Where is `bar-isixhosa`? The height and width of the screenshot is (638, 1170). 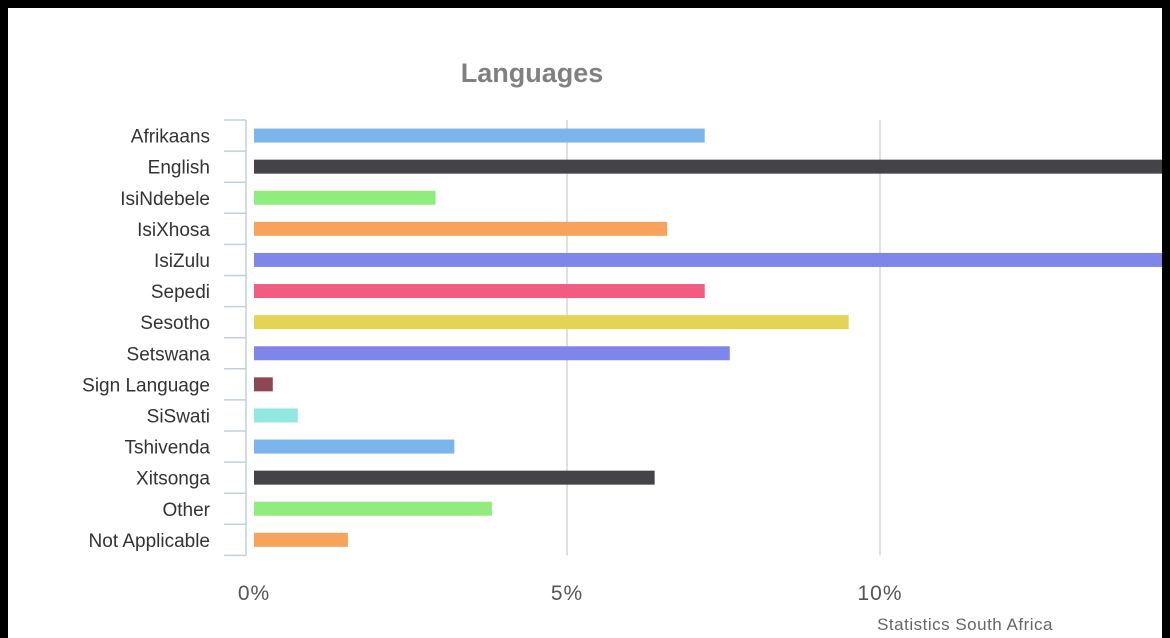 bar-isixhosa is located at coordinates (461, 228).